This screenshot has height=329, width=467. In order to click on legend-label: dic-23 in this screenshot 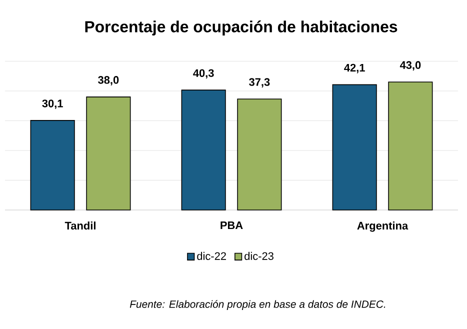, I will do `click(259, 256)`.